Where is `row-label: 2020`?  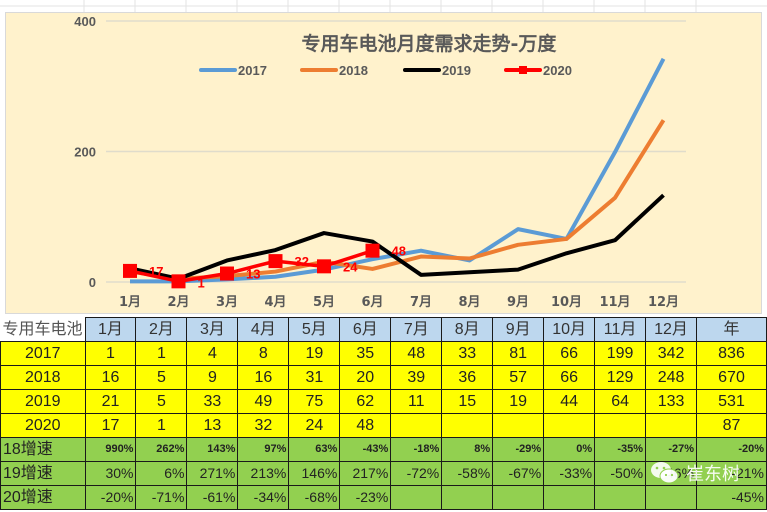
row-label: 2020 is located at coordinates (43, 425).